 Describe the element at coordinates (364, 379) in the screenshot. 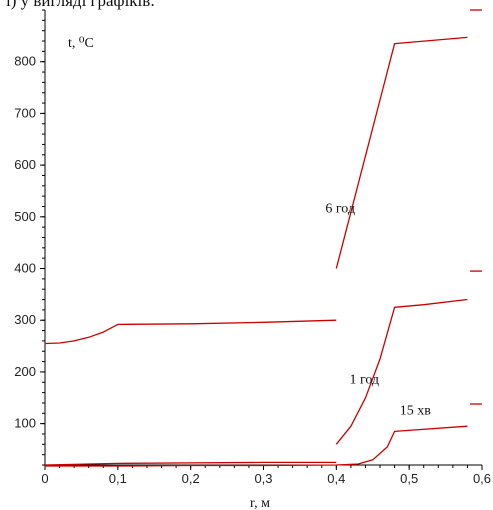

I see `series-annotation: 1 год` at that location.